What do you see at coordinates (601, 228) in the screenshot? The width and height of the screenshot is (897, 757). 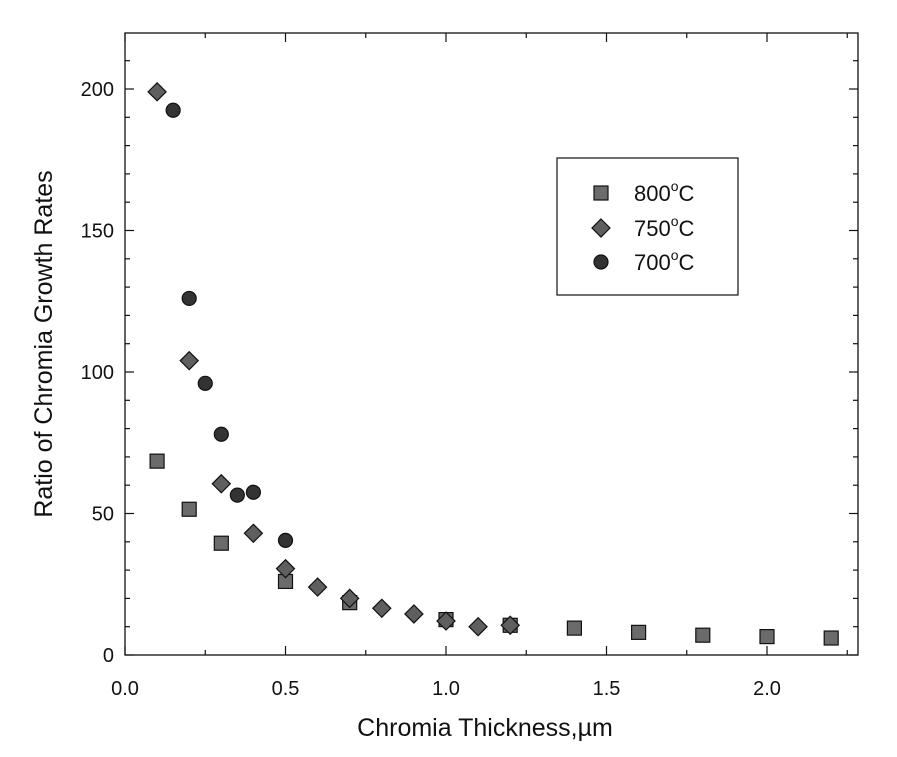 I see `legend-marker-diamond` at bounding box center [601, 228].